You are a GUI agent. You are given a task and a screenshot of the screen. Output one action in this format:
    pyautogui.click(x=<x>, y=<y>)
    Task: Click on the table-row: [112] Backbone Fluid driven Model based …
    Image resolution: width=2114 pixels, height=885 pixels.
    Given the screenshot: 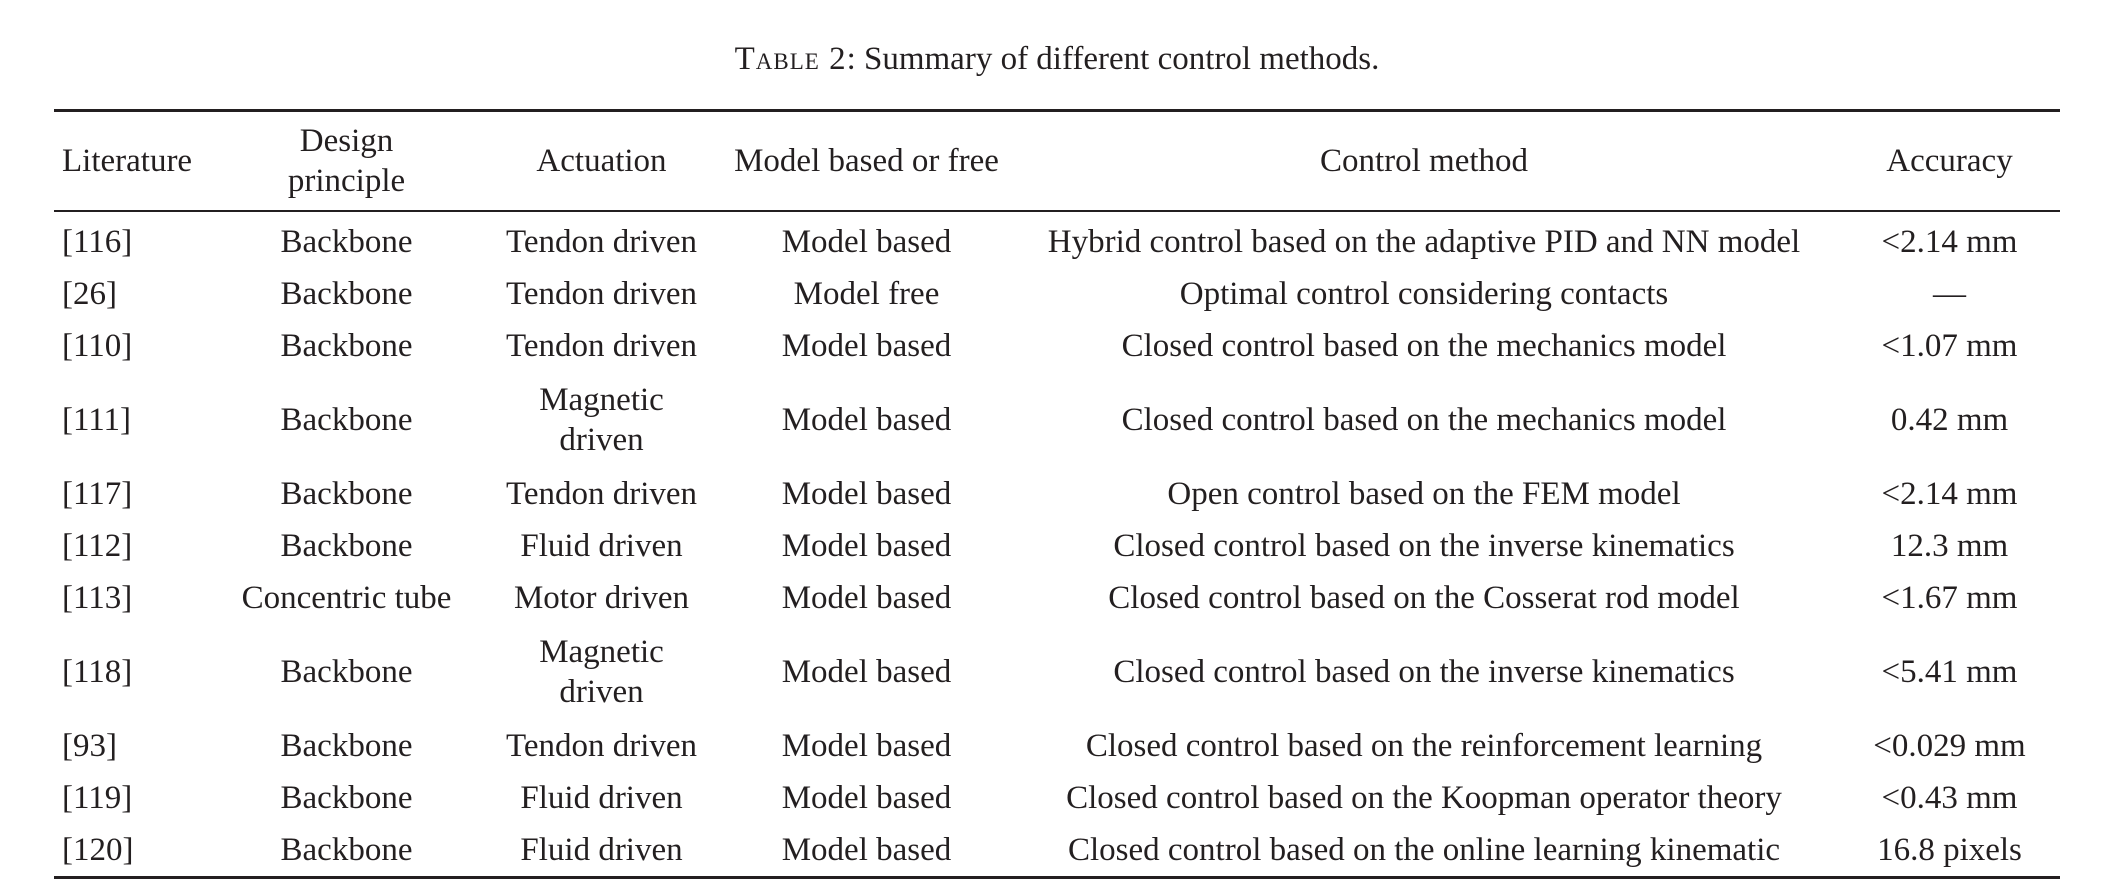 What is the action you would take?
    pyautogui.click(x=1057, y=546)
    